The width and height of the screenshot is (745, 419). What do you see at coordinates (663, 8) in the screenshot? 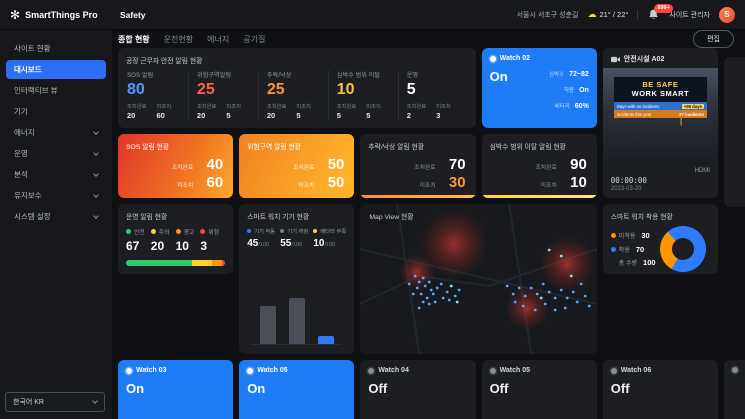
I see `notification-badge: 999+` at bounding box center [663, 8].